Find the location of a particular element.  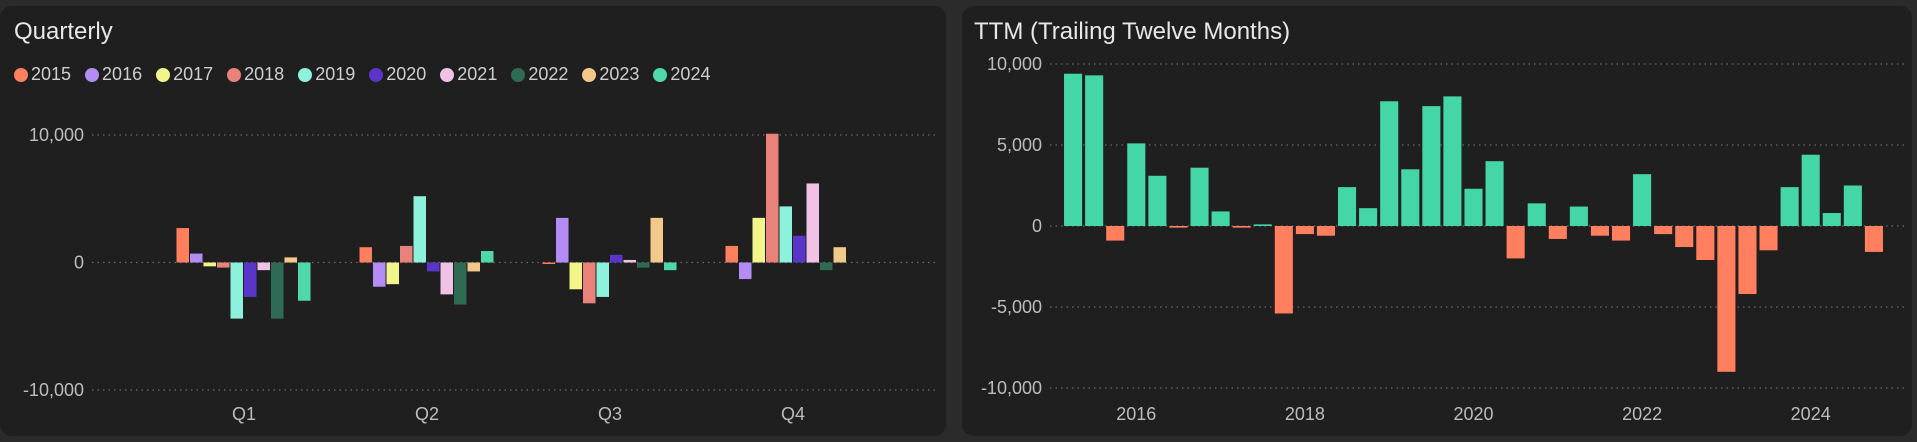

bar-Q4-2018 is located at coordinates (772, 198).